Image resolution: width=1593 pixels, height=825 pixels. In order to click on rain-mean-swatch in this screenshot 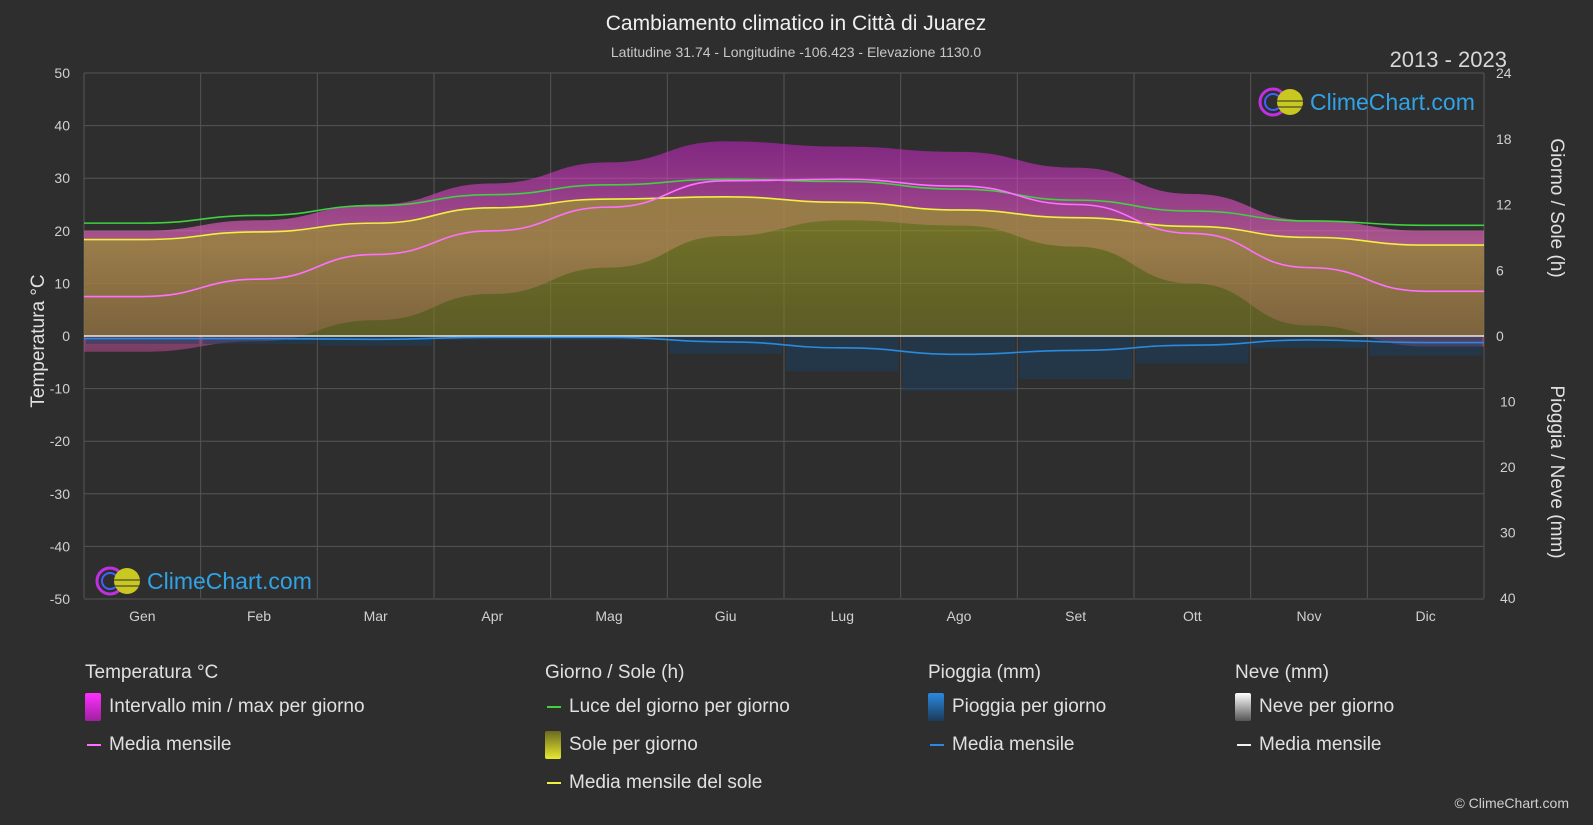, I will do `click(937, 745)`.